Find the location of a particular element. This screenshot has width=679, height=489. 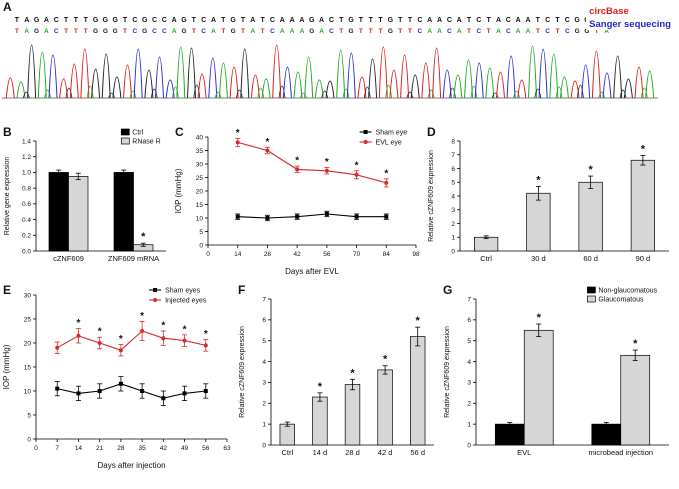

svg-text: 4 is located at coordinates (453, 196).